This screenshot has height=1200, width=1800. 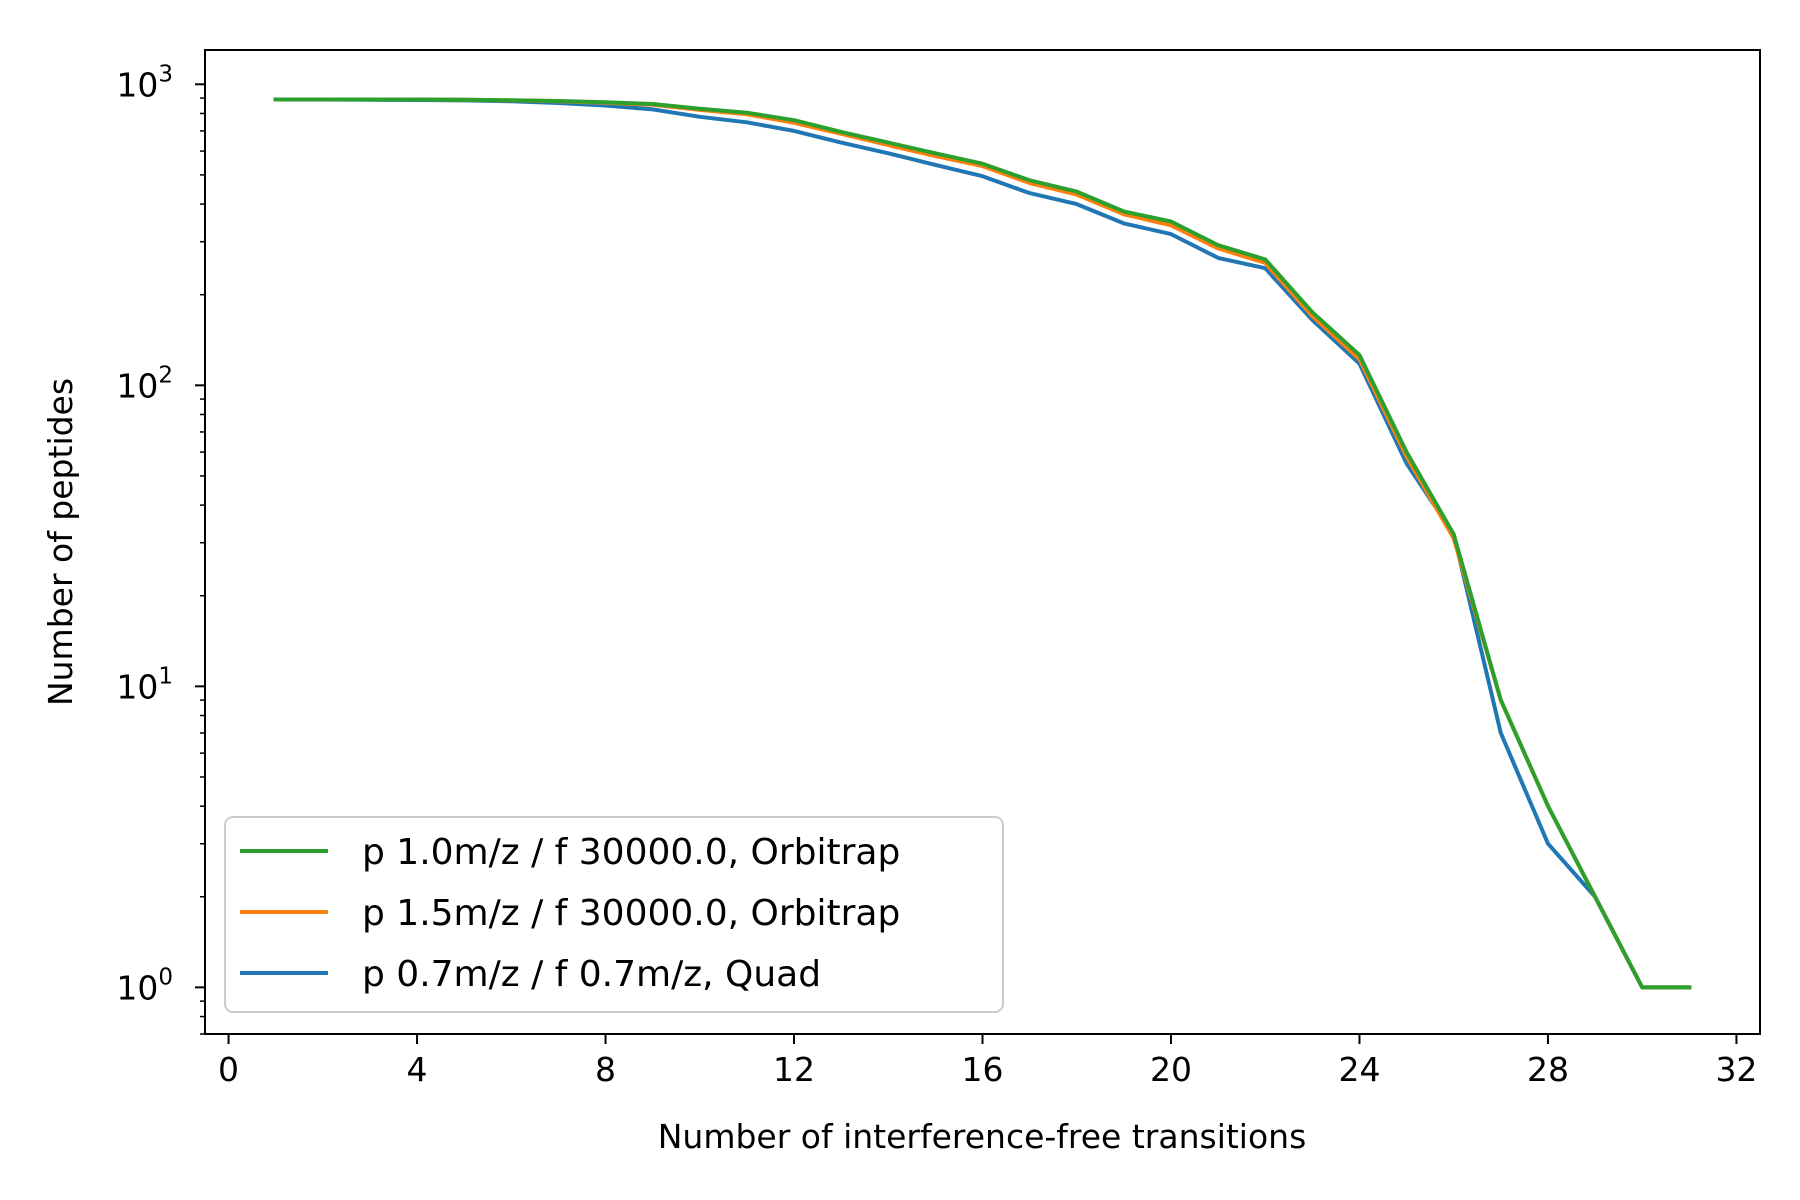 What do you see at coordinates (144, 985) in the screenshot?
I see `y-tick-label: 10⁰` at bounding box center [144, 985].